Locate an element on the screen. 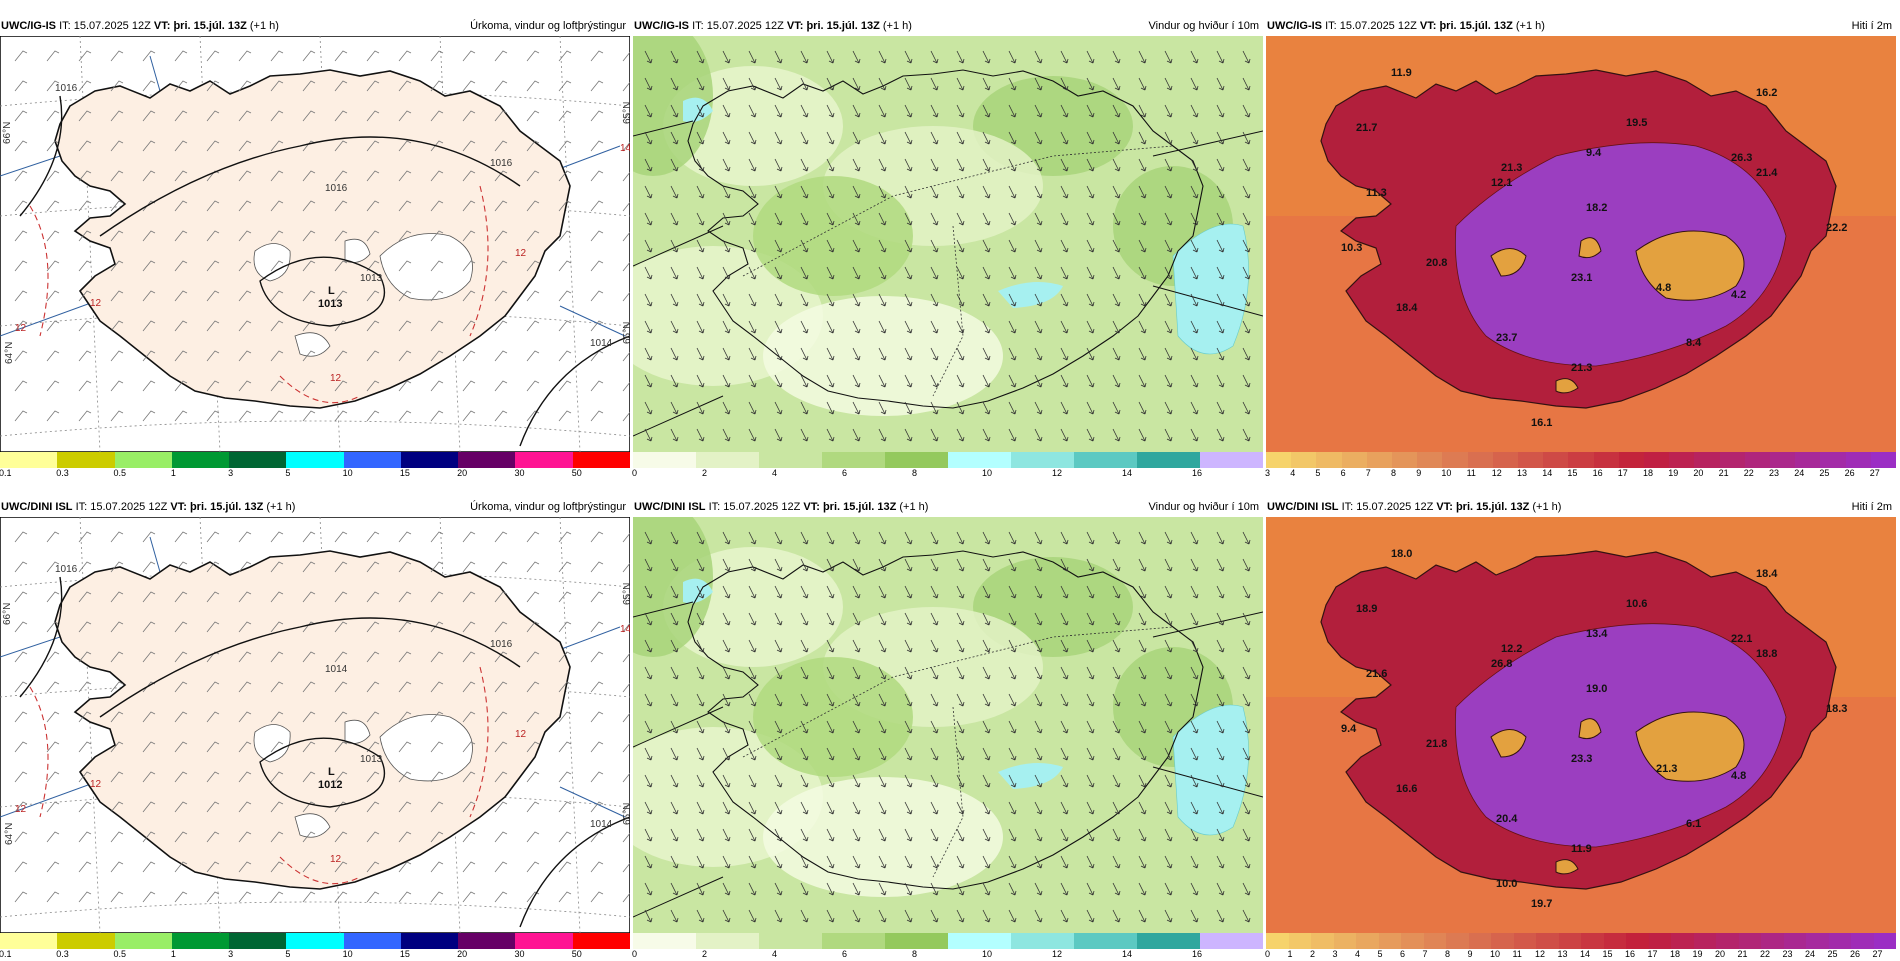 The width and height of the screenshot is (1900, 961). temperature-label: 22.2 is located at coordinates (1836, 228).